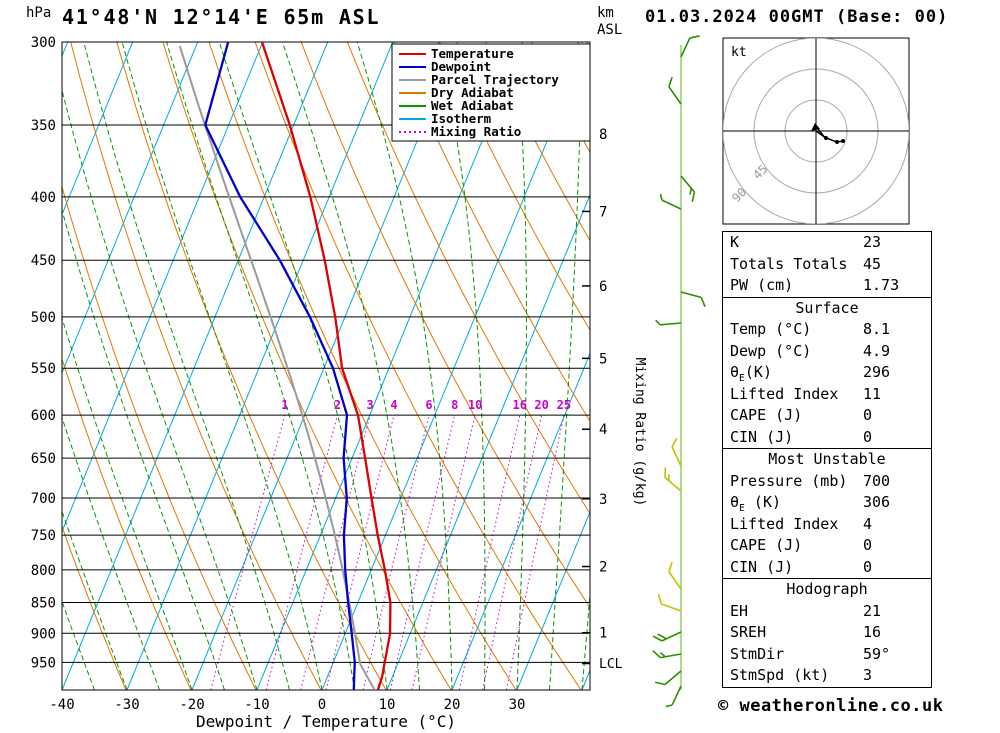 Image resolution: width=1000 pixels, height=733 pixels. Describe the element at coordinates (337, 405) in the screenshot. I see `mixing-ratio-value: 2` at that location.